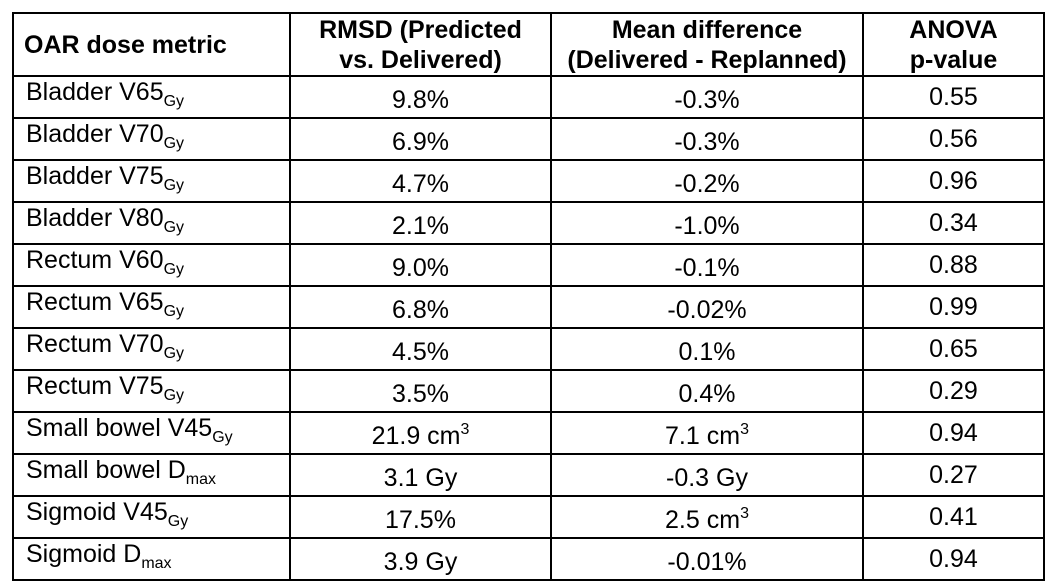  I want to click on cell-p-value: 0.27, so click(953, 475).